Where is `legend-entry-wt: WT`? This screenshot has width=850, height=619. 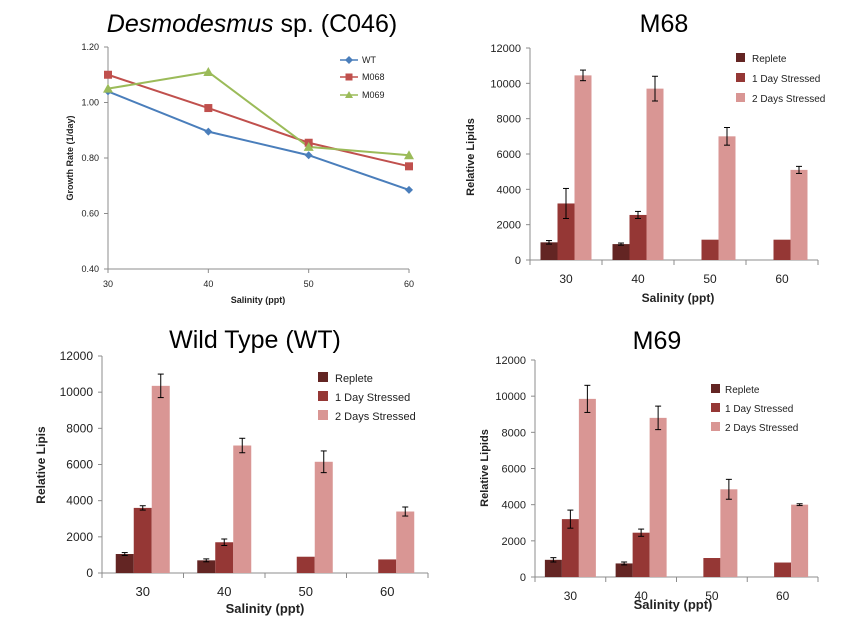
legend-entry-wt: WT is located at coordinates (358, 60).